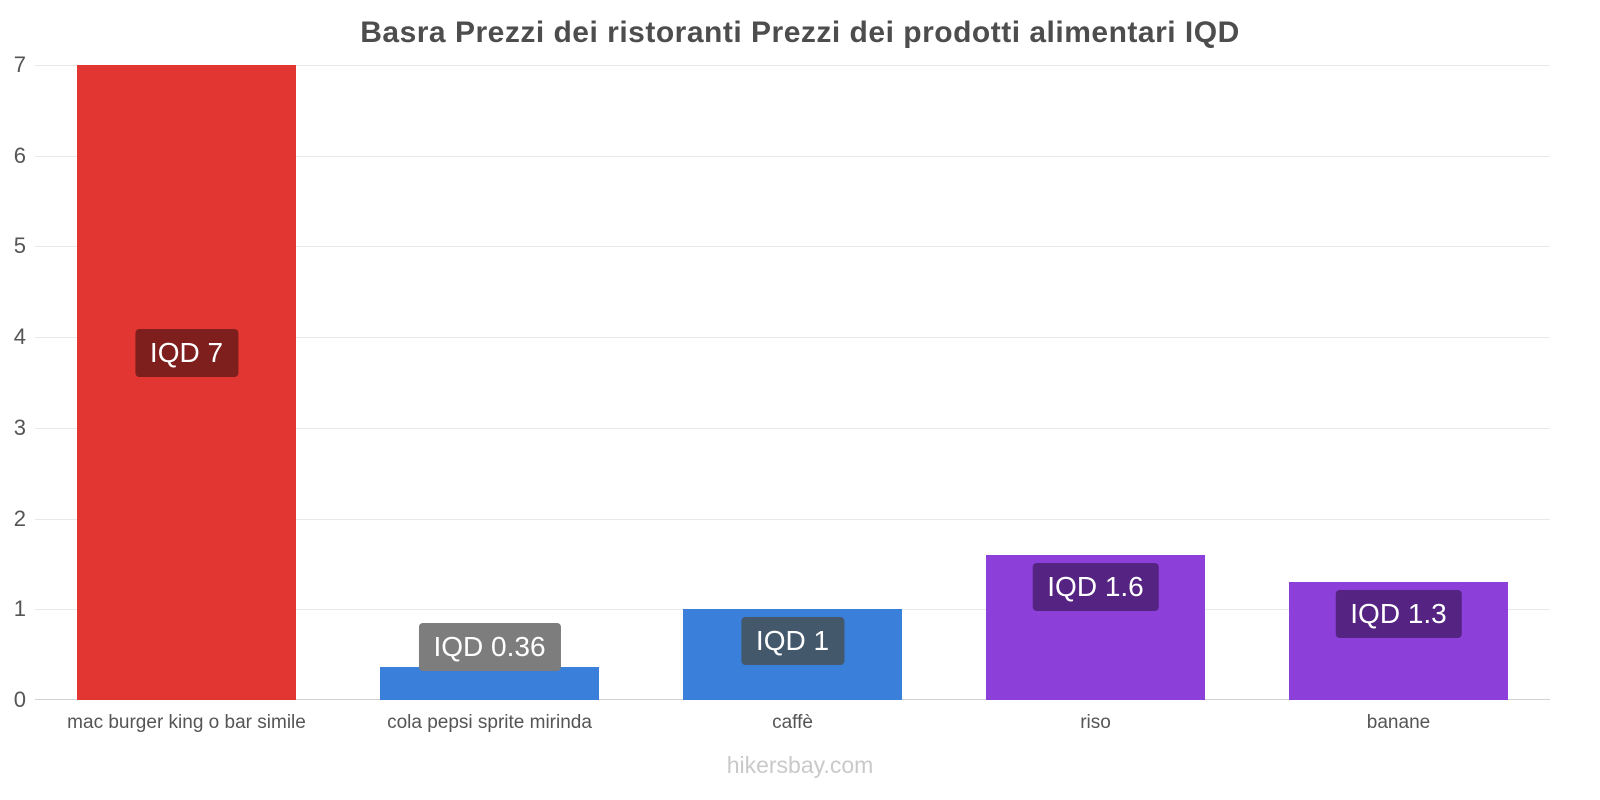 The height and width of the screenshot is (800, 1600). I want to click on x-axis-category-label: riso, so click(1095, 722).